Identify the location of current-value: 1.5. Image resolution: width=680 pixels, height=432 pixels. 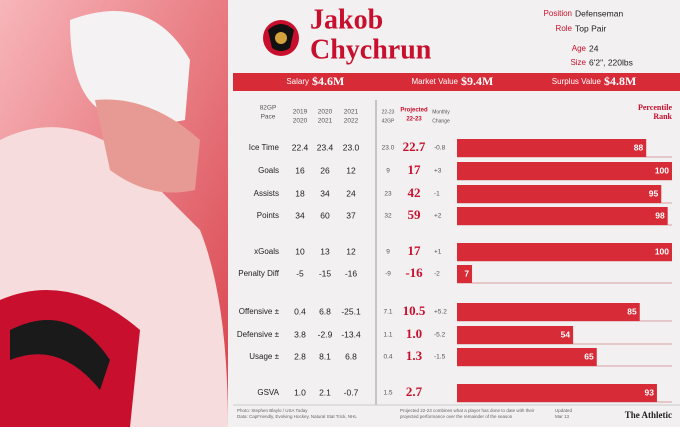
(387, 393).